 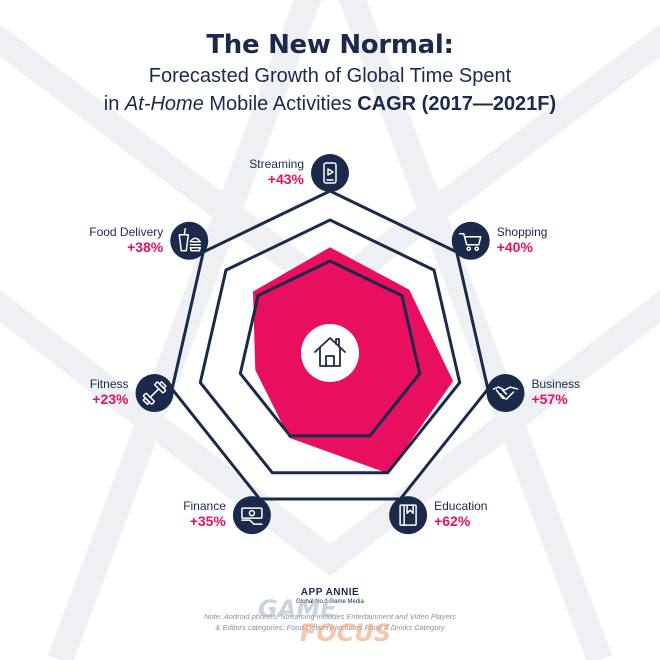 I want to click on dumbbell-icon, so click(x=154, y=393).